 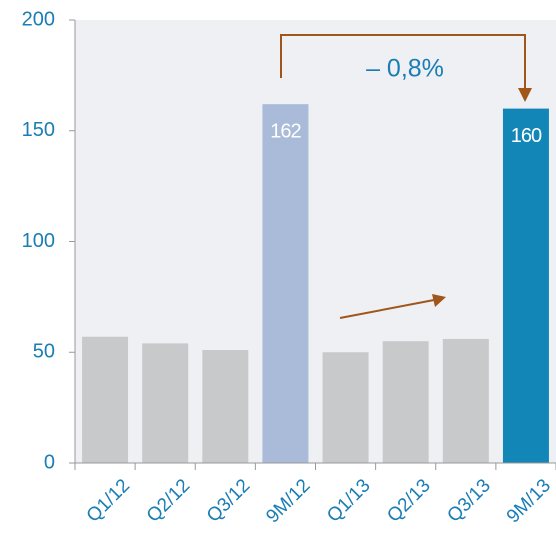 I want to click on x-tick-label: Q3/12, so click(x=228, y=500).